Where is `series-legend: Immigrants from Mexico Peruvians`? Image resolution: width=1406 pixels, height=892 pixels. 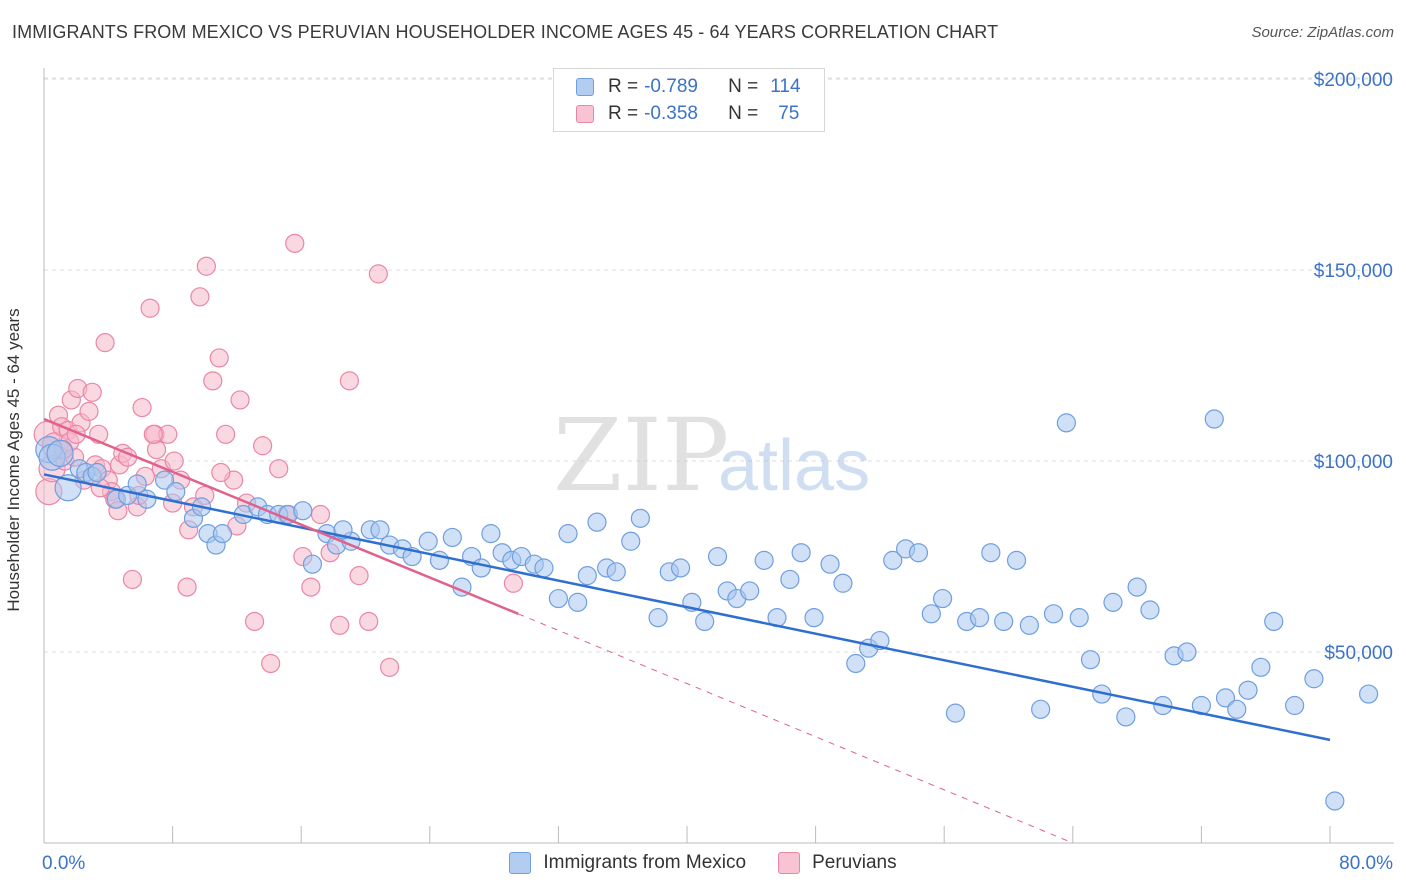
series-legend: Immigrants from Mexico Peruvians is located at coordinates (703, 863).